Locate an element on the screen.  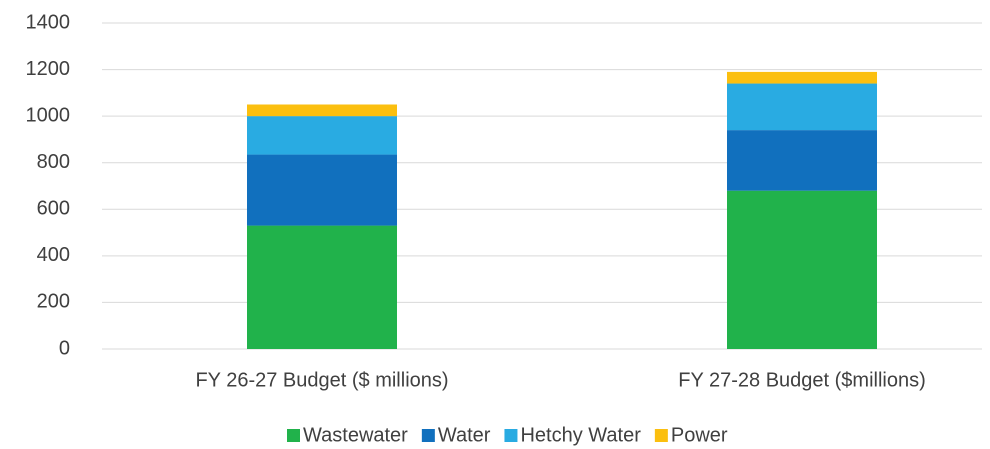
y-tick-label: 1000 is located at coordinates (48, 115).